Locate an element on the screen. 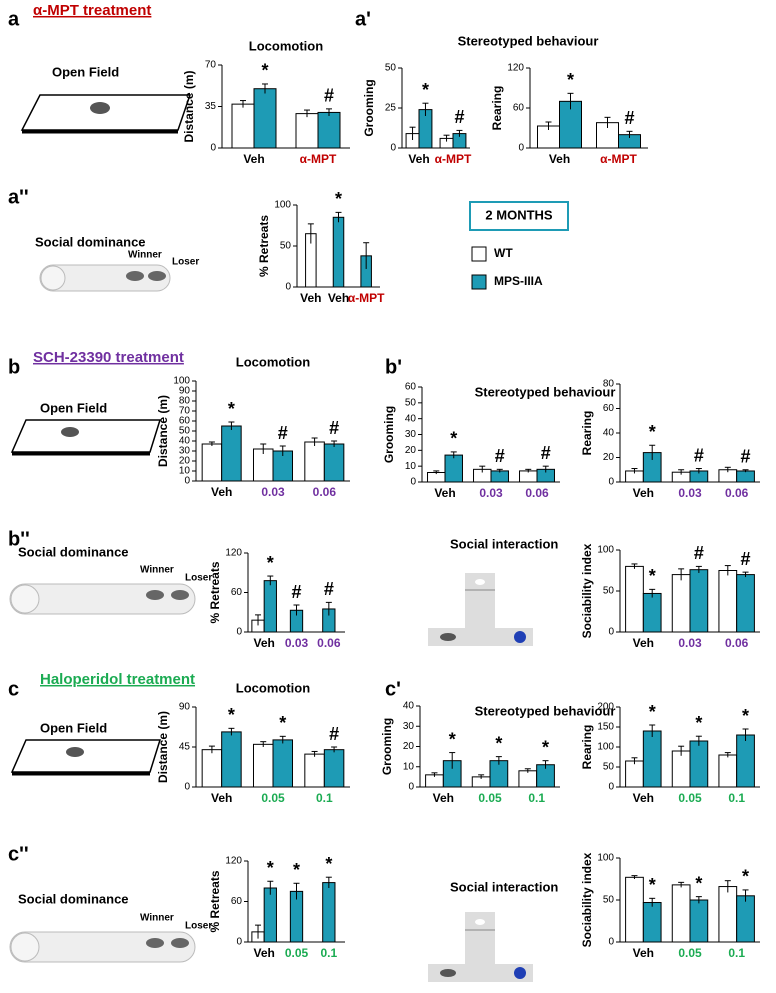 The height and width of the screenshot is (993, 776). x-tick-label: 0.1 is located at coordinates (324, 798).